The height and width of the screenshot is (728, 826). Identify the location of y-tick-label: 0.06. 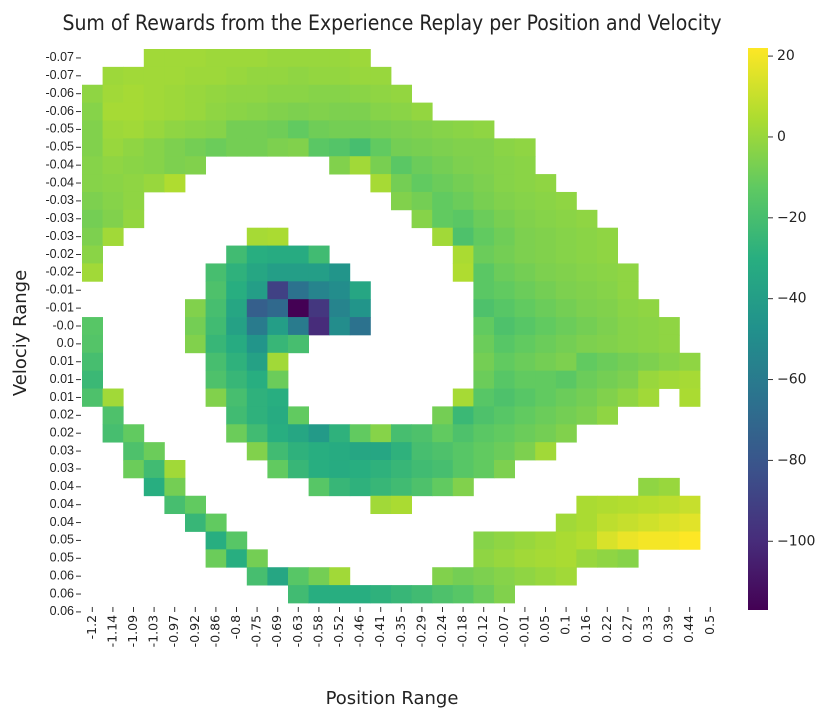
(62, 593).